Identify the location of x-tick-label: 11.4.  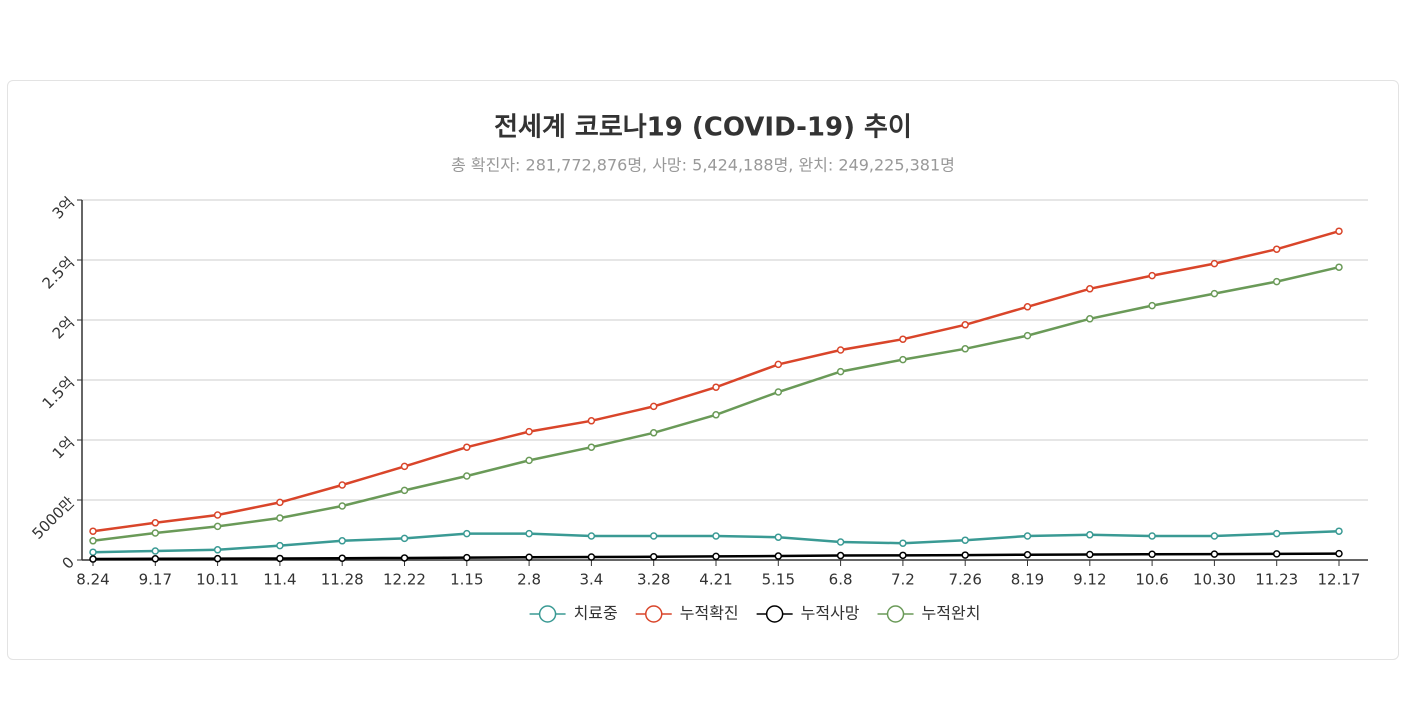
(279, 580).